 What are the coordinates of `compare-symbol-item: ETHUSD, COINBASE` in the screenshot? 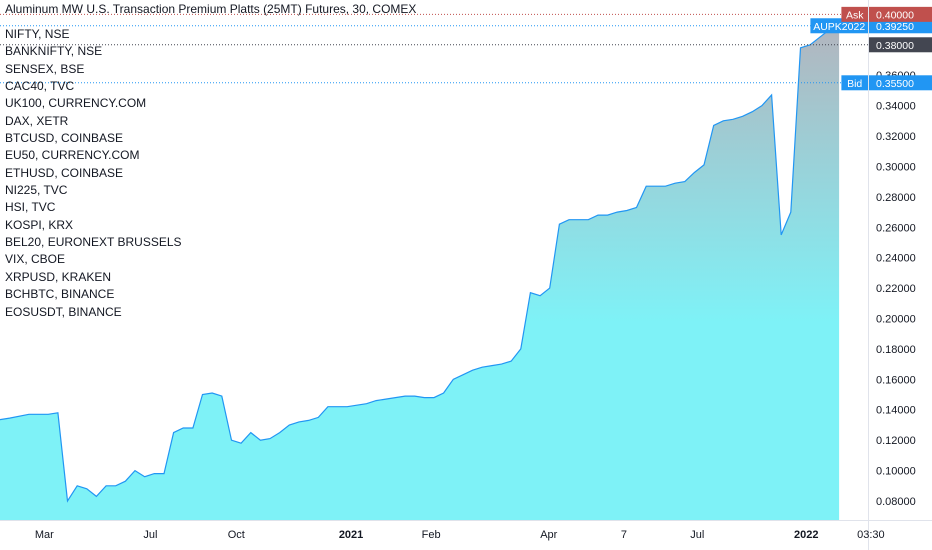 It's located at (64, 172).